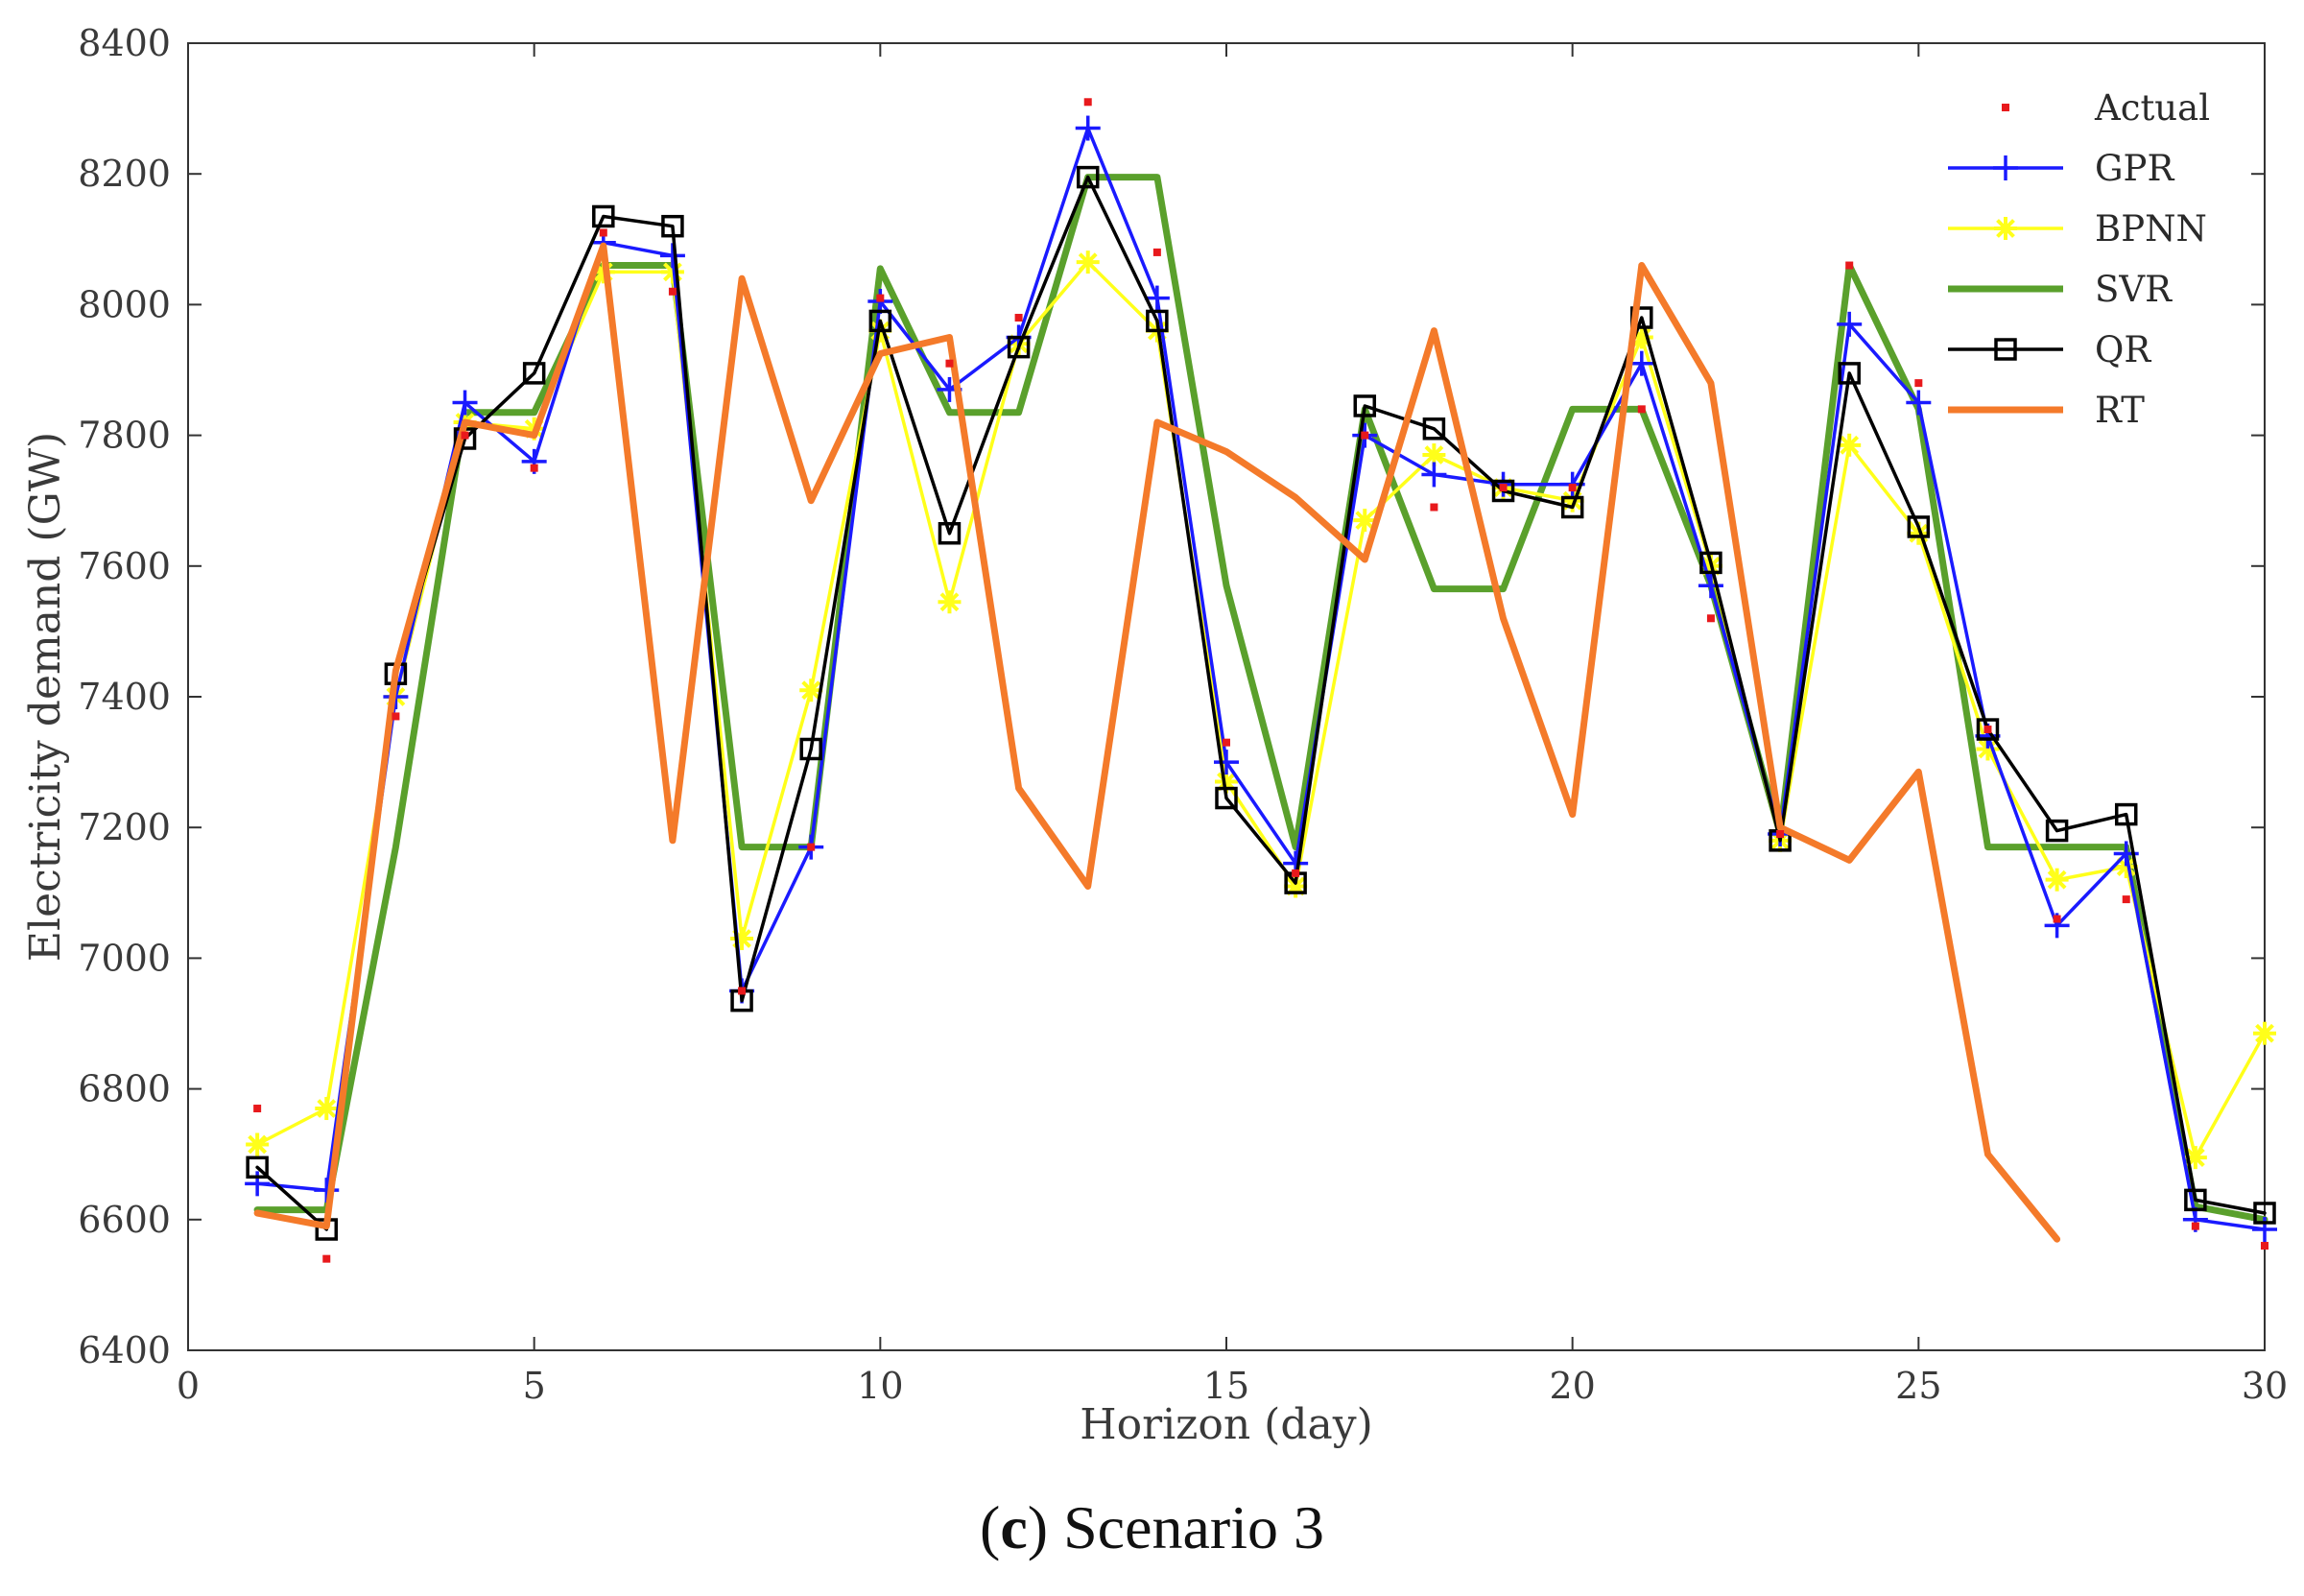  Describe the element at coordinates (124, 827) in the screenshot. I see `y-tick-label: 7200` at that location.